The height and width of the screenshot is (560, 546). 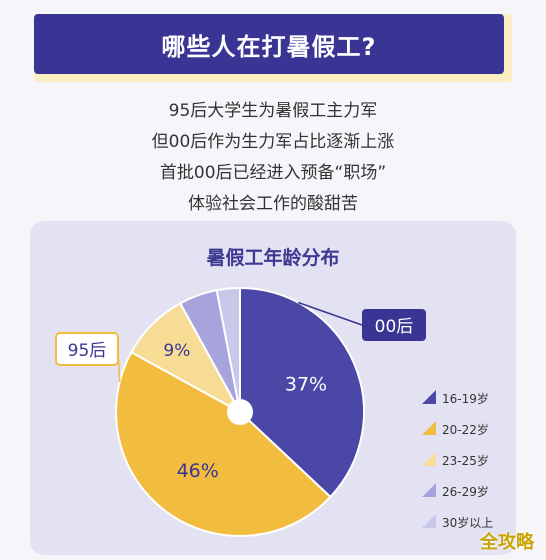 What do you see at coordinates (465, 429) in the screenshot?
I see `legend-label-2: 20-22岁` at bounding box center [465, 429].